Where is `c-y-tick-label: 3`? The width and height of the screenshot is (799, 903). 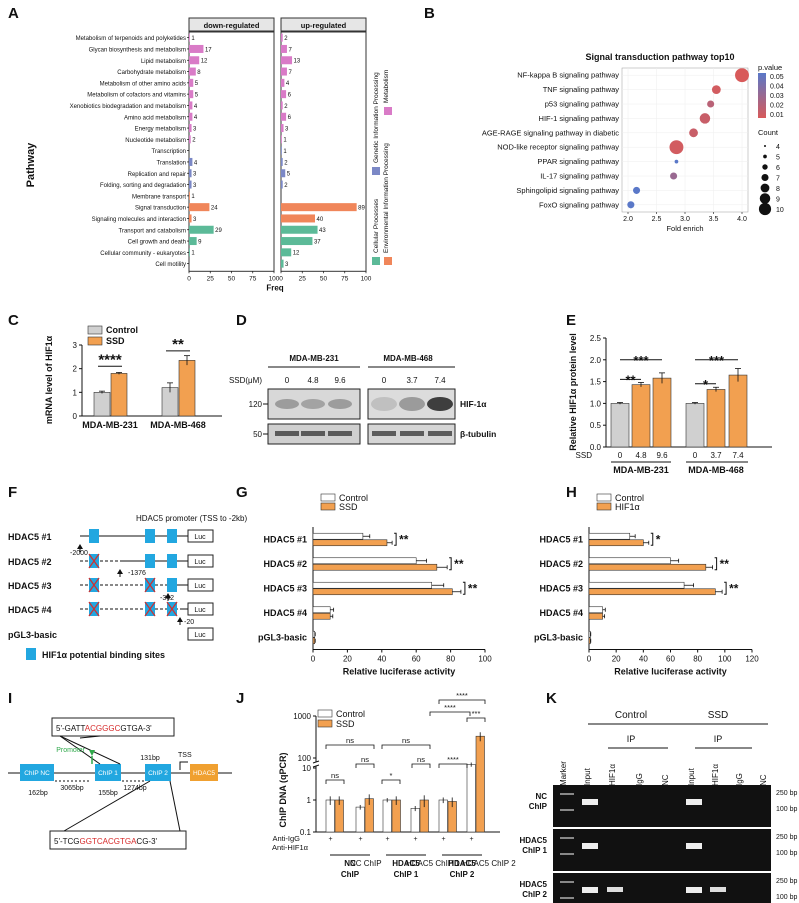
c-y-tick-label: 3 is located at coordinates (75, 345).